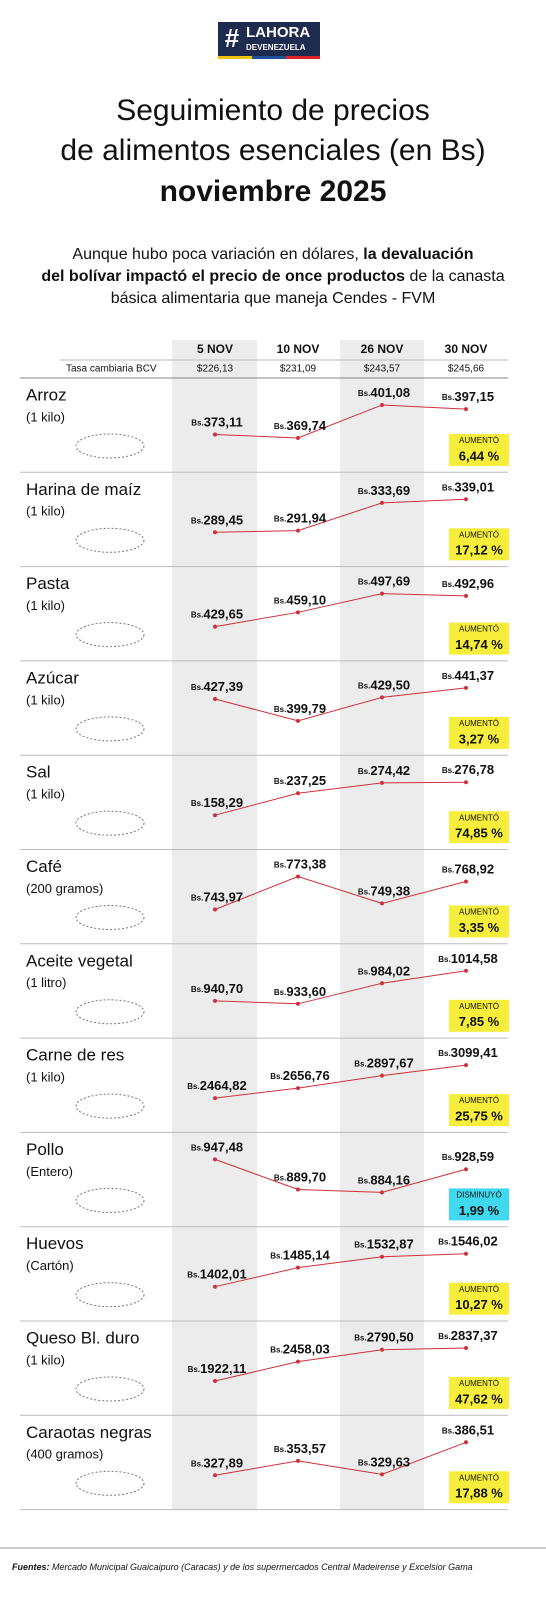  Describe the element at coordinates (390, 392) in the screenshot. I see `price-value: 401,08` at that location.